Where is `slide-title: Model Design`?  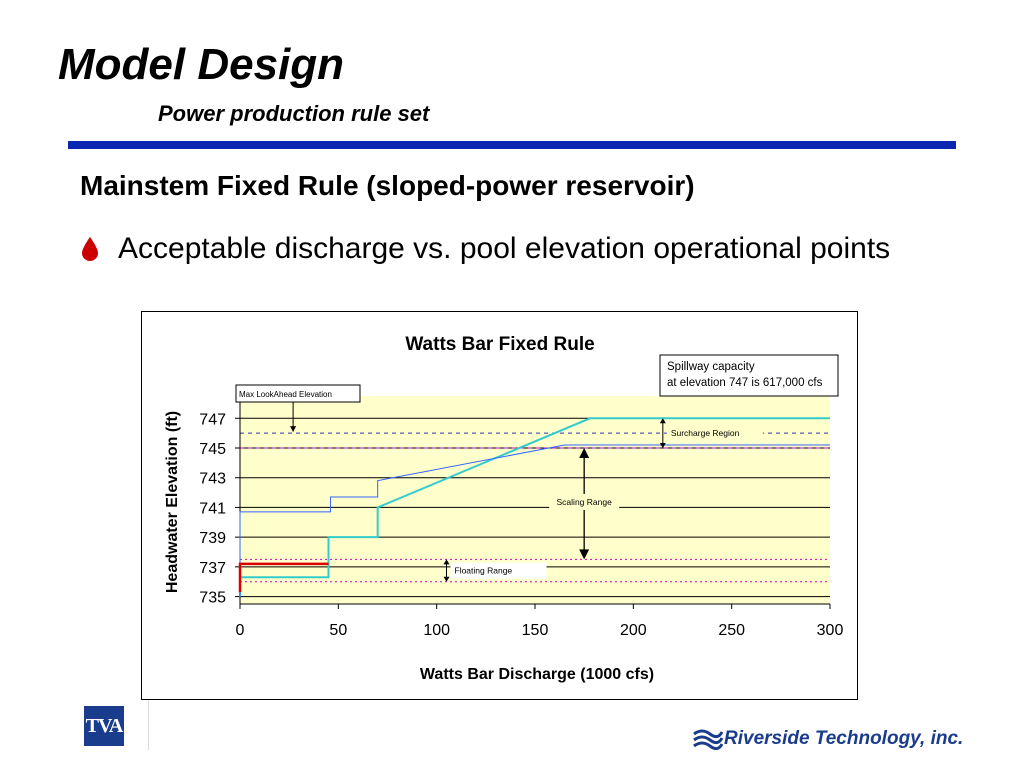
slide-title: Model Design is located at coordinates (201, 64).